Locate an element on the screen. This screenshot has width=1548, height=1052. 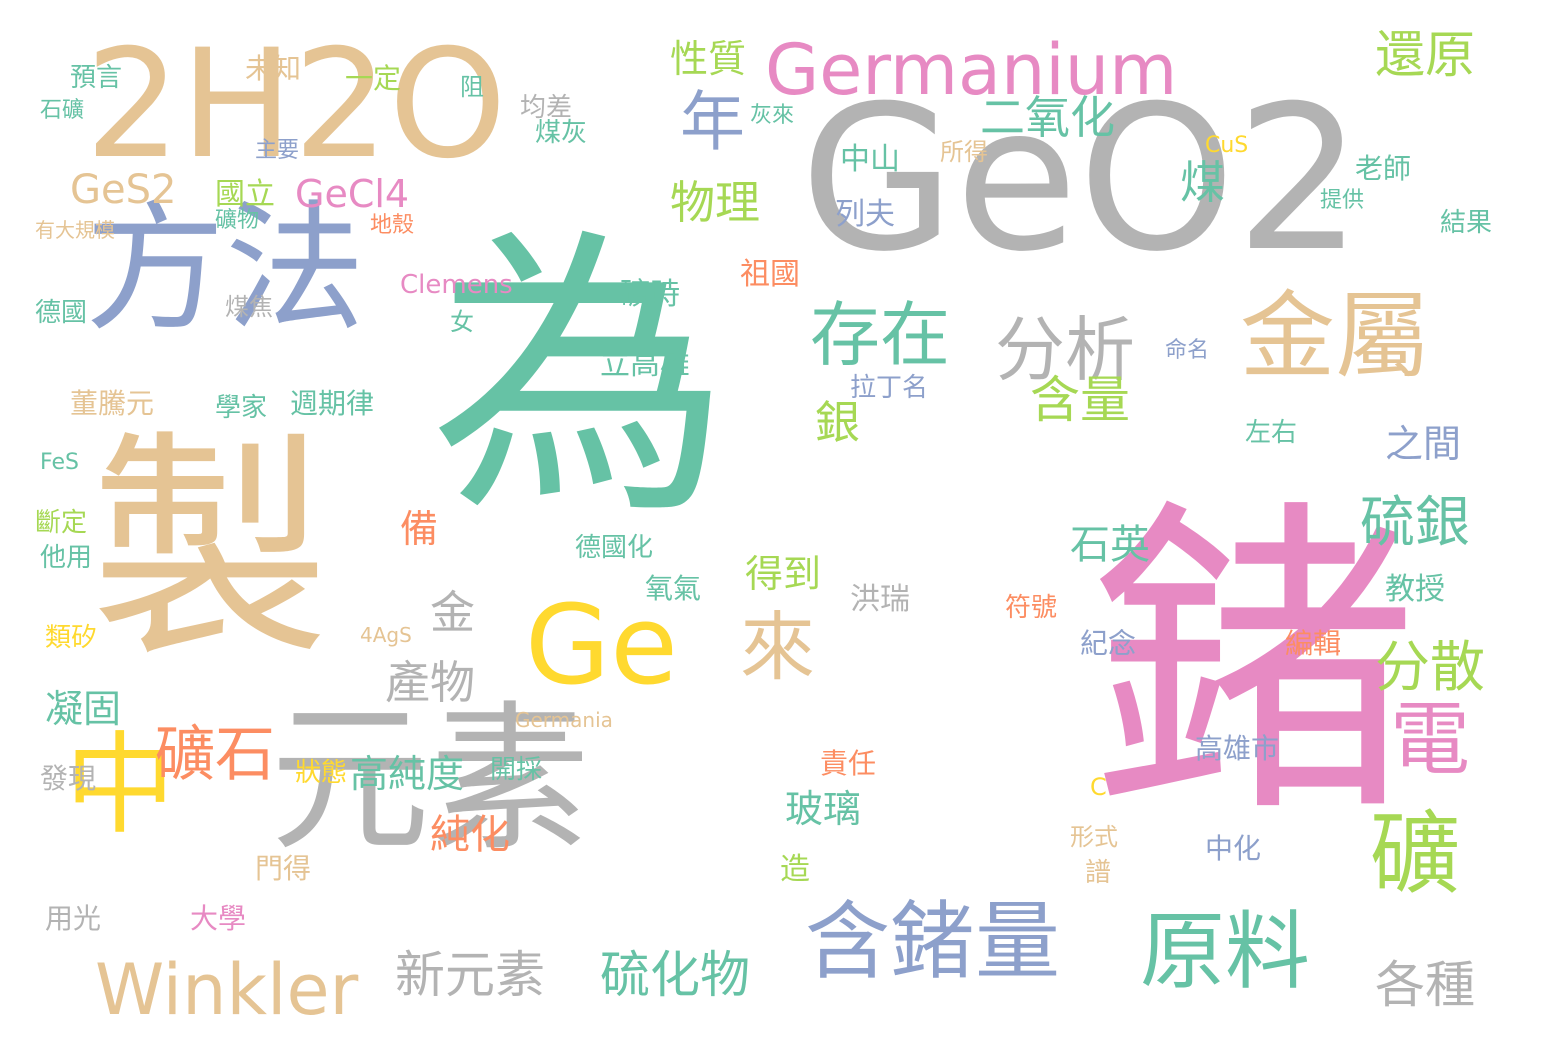
cloud-word: 硫銀 is located at coordinates (1415, 522).